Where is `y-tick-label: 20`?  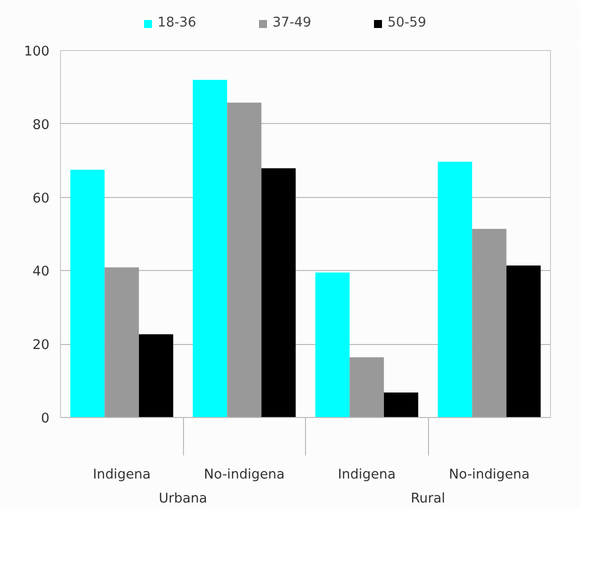 y-tick-label: 20 is located at coordinates (41, 346).